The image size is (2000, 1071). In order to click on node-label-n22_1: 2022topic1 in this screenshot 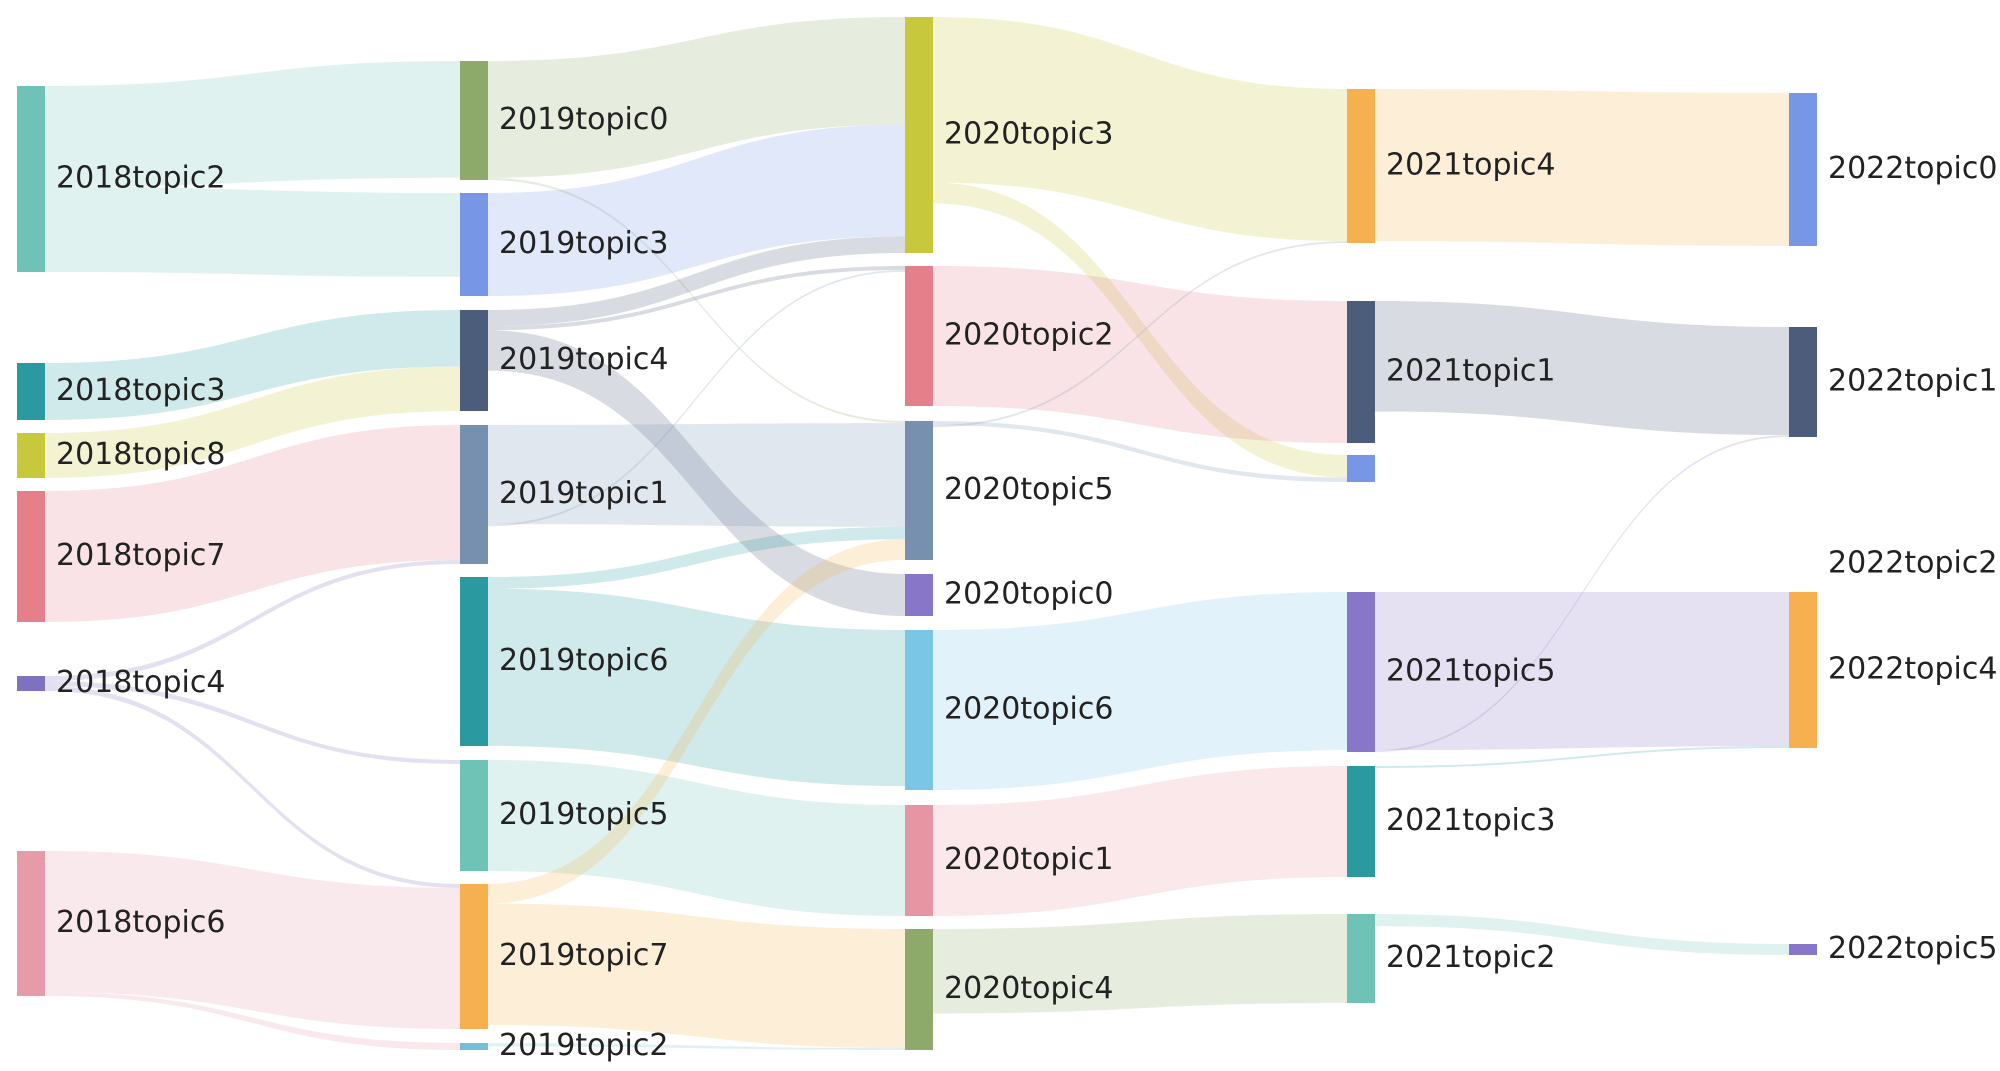, I will do `click(1912, 381)`.